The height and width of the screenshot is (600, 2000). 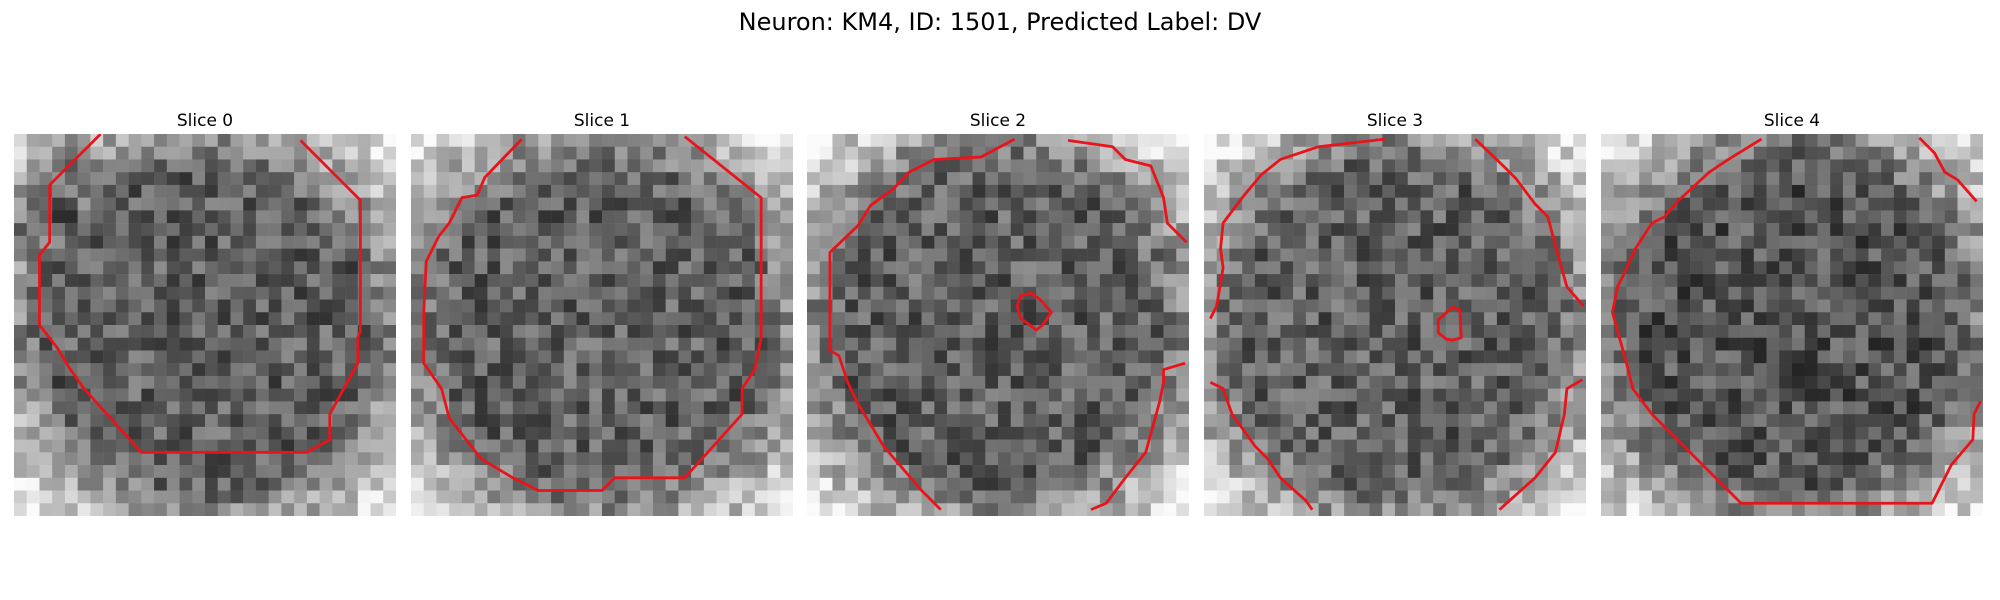 I want to click on slice-title: Slice 2, so click(x=998, y=121).